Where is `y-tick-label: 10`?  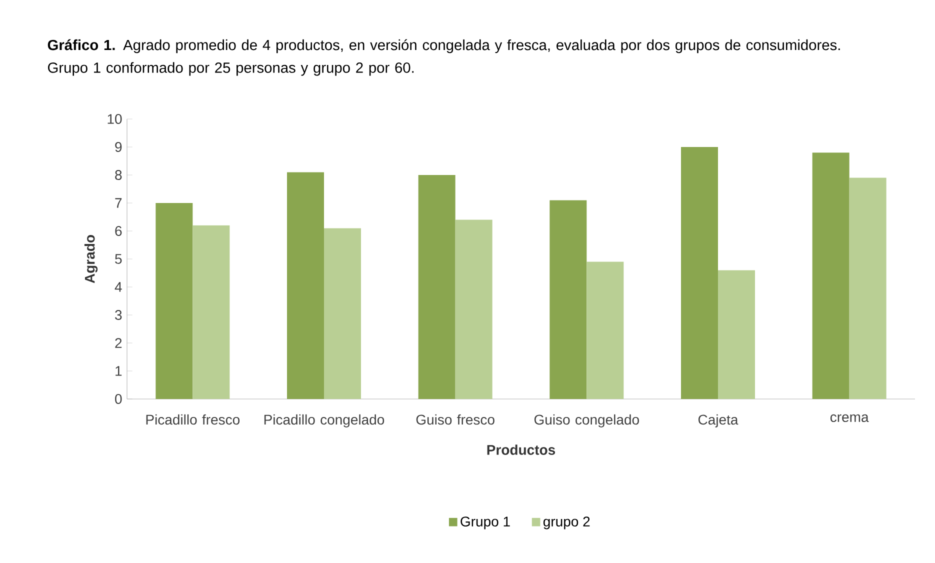 y-tick-label: 10 is located at coordinates (115, 119).